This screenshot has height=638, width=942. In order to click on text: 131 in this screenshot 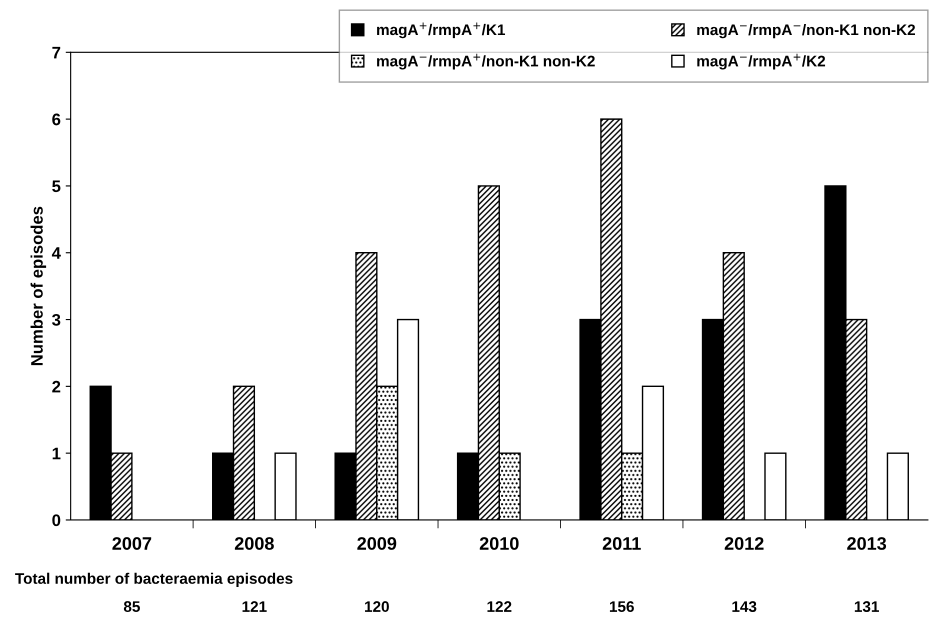, I will do `click(866, 606)`.